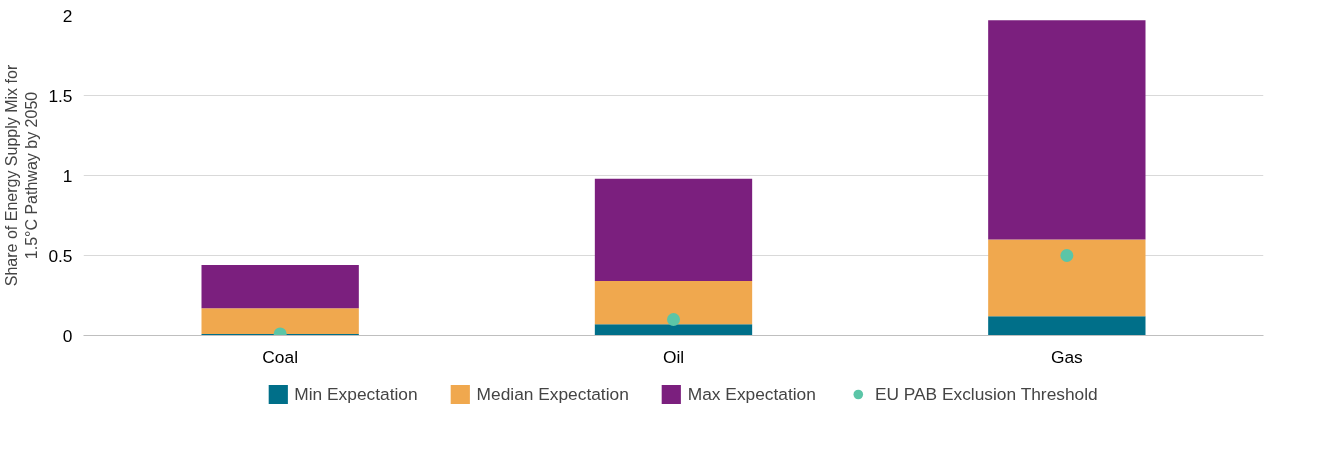 Image resolution: width=1320 pixels, height=466 pixels. Describe the element at coordinates (67, 175) in the screenshot. I see `y-tick-label: 1` at that location.